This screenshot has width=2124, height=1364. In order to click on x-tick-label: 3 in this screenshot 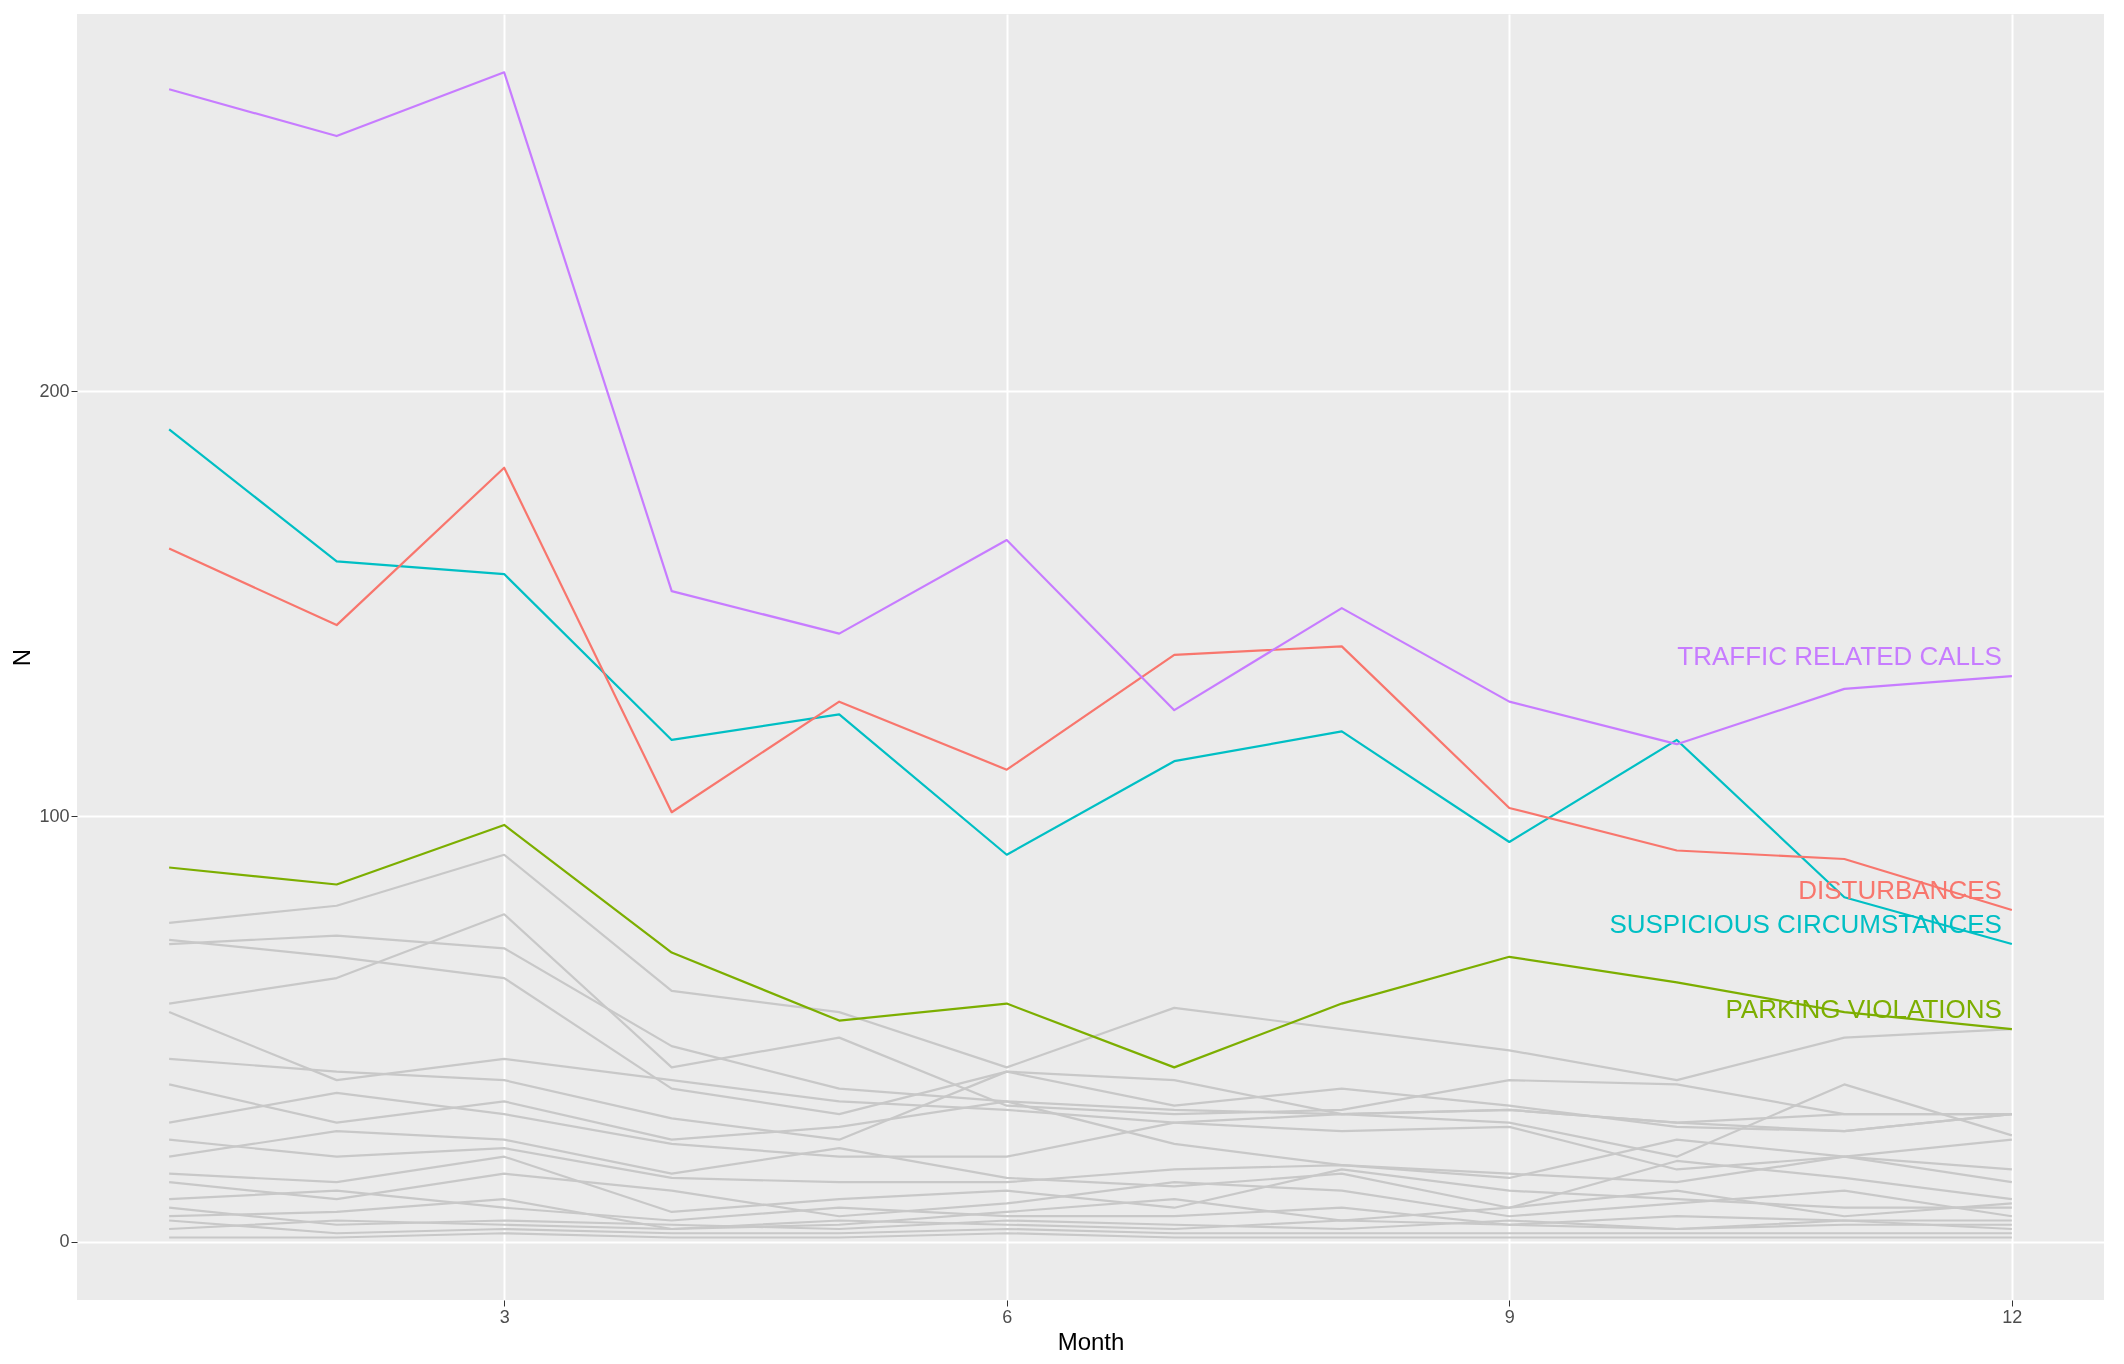, I will do `click(504, 1316)`.